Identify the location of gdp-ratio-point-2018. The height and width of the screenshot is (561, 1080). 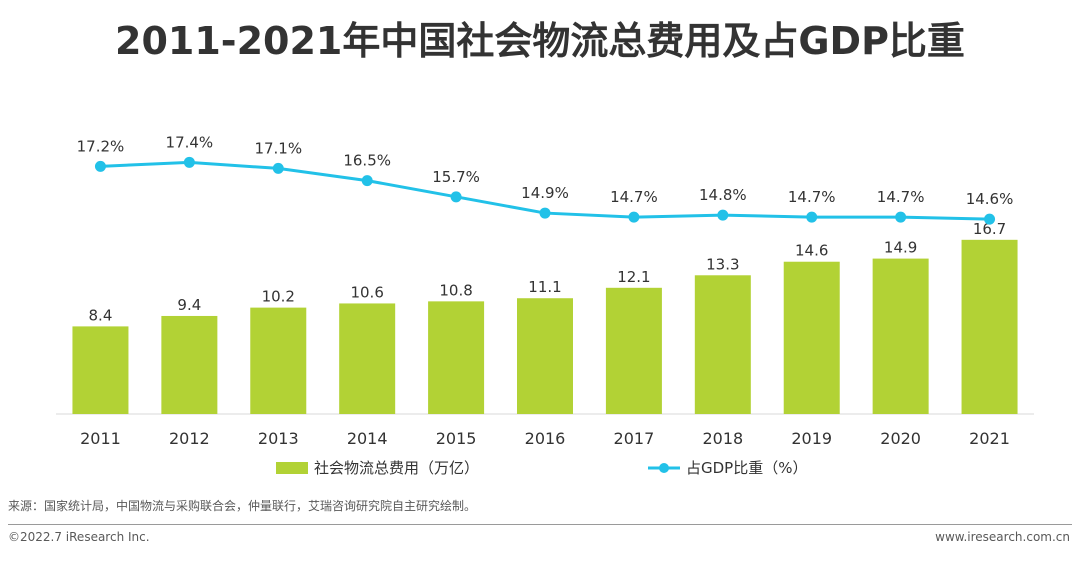
(723, 215).